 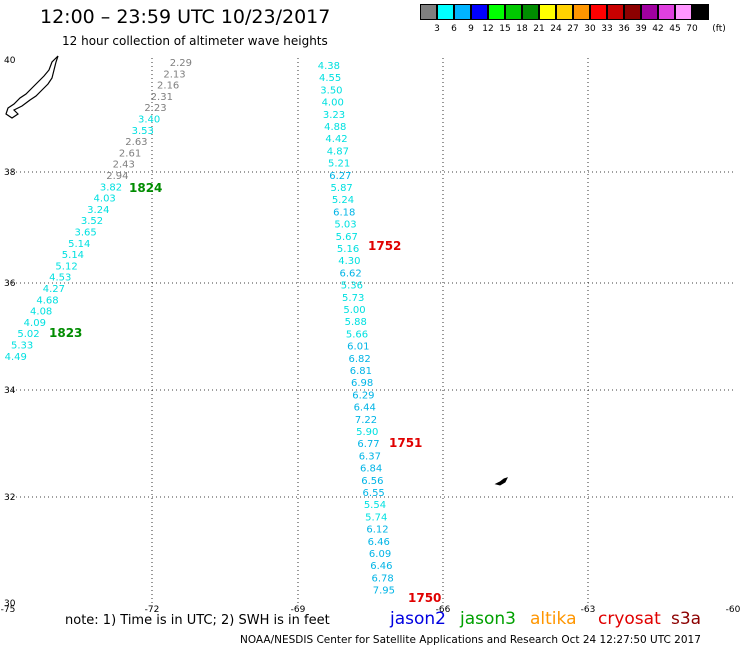 What do you see at coordinates (149, 120) in the screenshot?
I see `wave-height-value: 3.40` at bounding box center [149, 120].